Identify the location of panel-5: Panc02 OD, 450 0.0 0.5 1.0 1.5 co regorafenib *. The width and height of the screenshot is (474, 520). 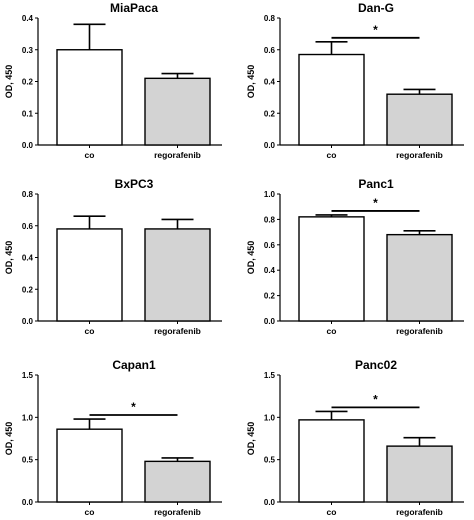
(355, 437).